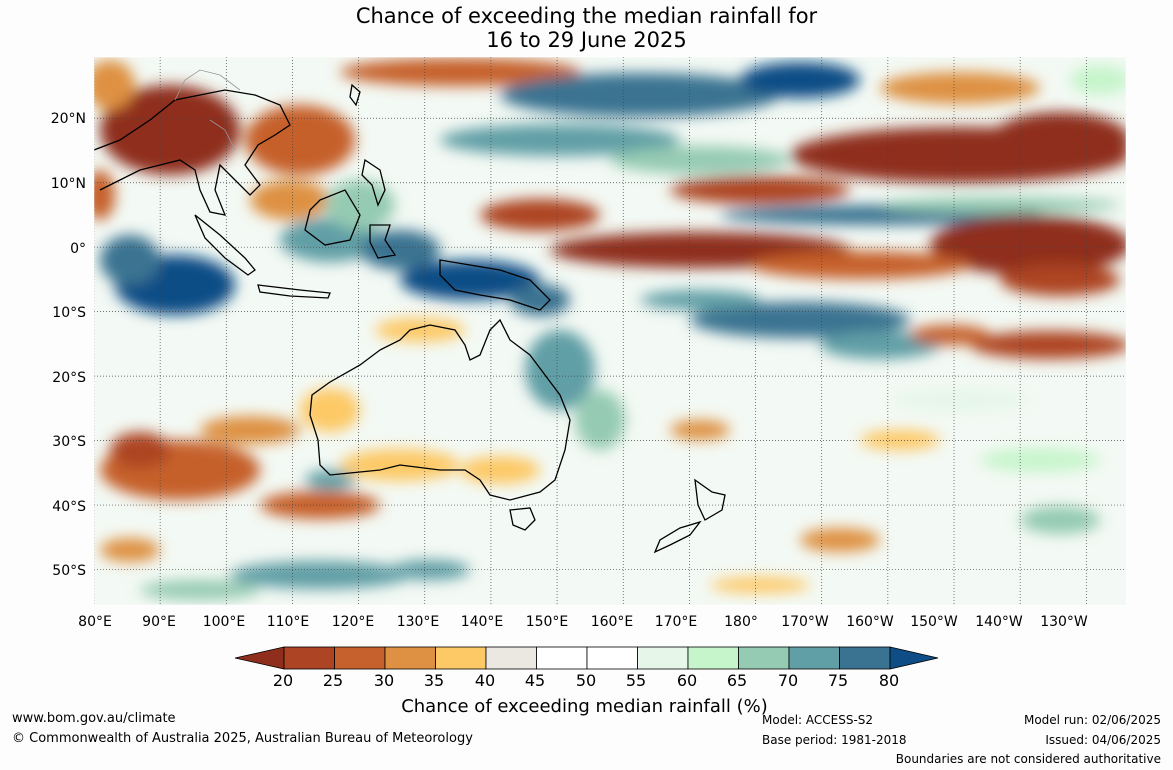 The image size is (1173, 770). Describe the element at coordinates (934, 622) in the screenshot. I see `lon-label-150w: 150°W` at that location.